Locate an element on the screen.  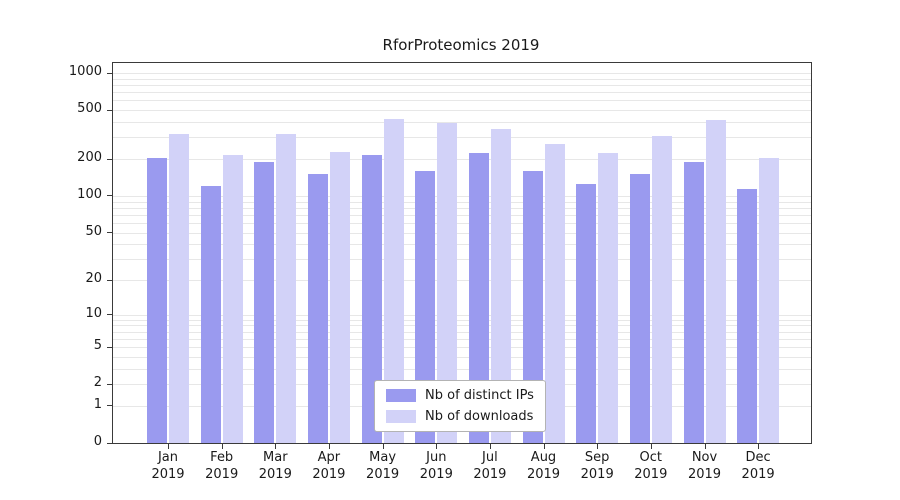
y-tick-label: 100 is located at coordinates (89, 194).